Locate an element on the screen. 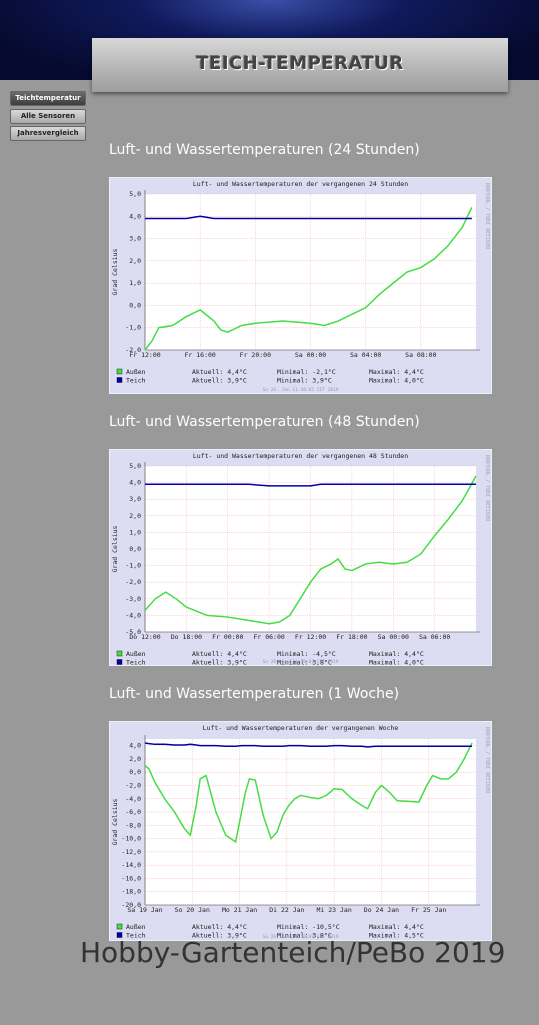  y-tick-label: -8,0 is located at coordinates (133, 825).